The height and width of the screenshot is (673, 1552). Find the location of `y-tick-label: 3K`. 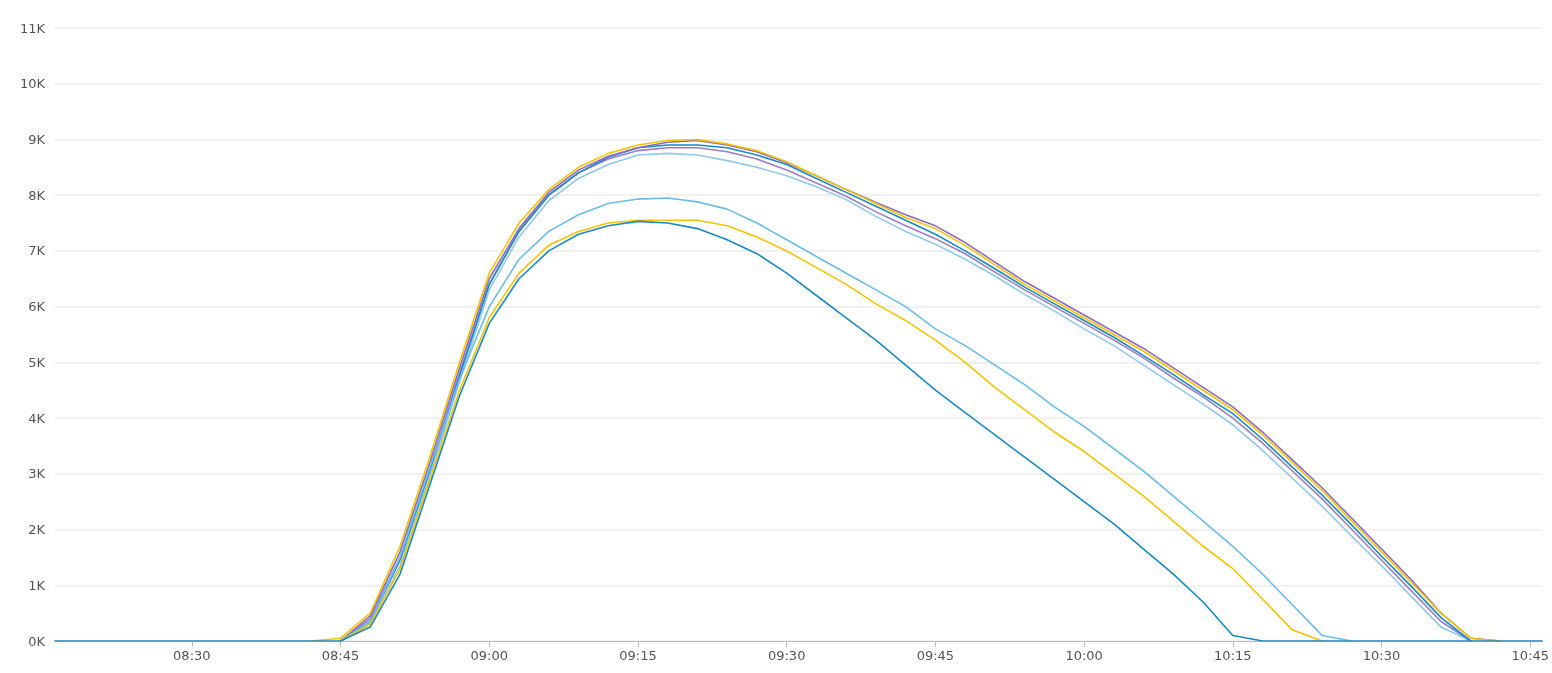

y-tick-label: 3K is located at coordinates (37, 474).